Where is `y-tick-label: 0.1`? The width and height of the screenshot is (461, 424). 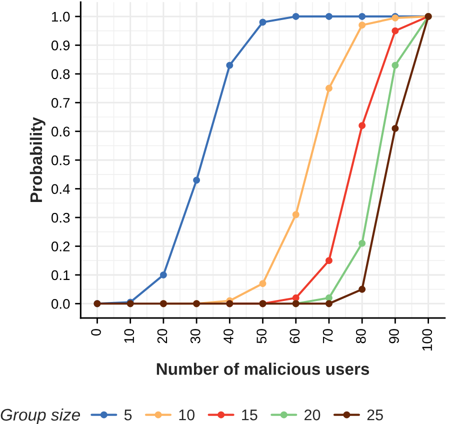
y-tick-label: 0.1 is located at coordinates (60, 275).